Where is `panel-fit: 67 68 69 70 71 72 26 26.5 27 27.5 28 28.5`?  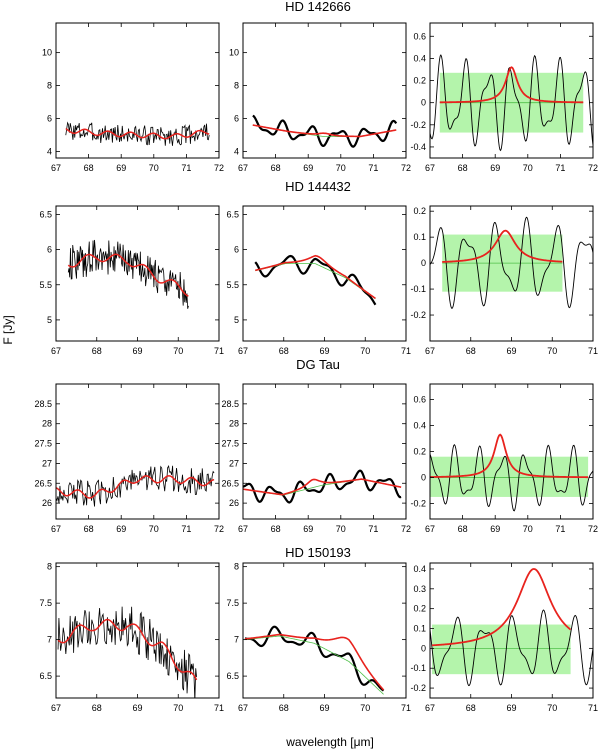 panel-fit: 67 68 69 70 71 72 26 26.5 27 27.5 28 28.5 is located at coordinates (316, 458).